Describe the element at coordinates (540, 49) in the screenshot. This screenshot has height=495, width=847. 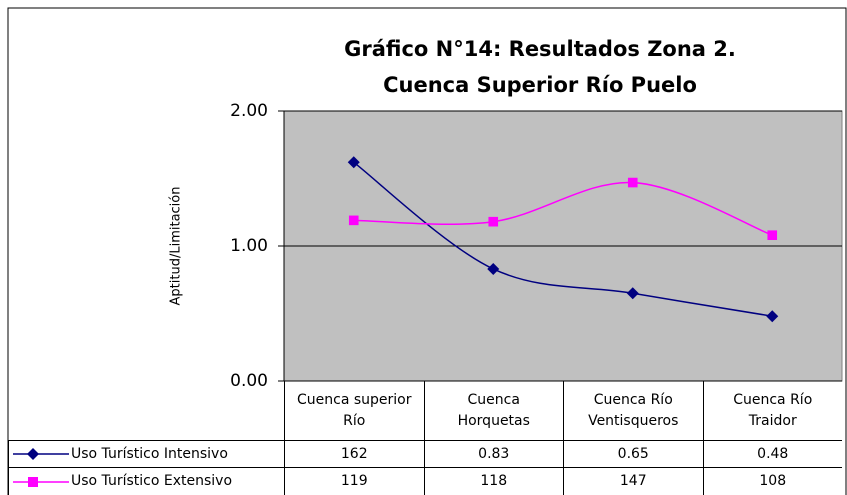
I see `chart-title: Gráfico N°14: Resultados Zona 2.` at that location.